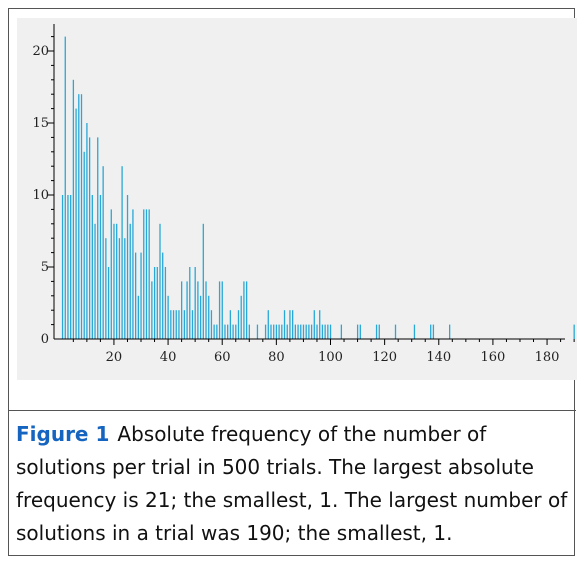 The image size is (585, 564). I want to click on y-tick-label: 0, so click(45, 339).